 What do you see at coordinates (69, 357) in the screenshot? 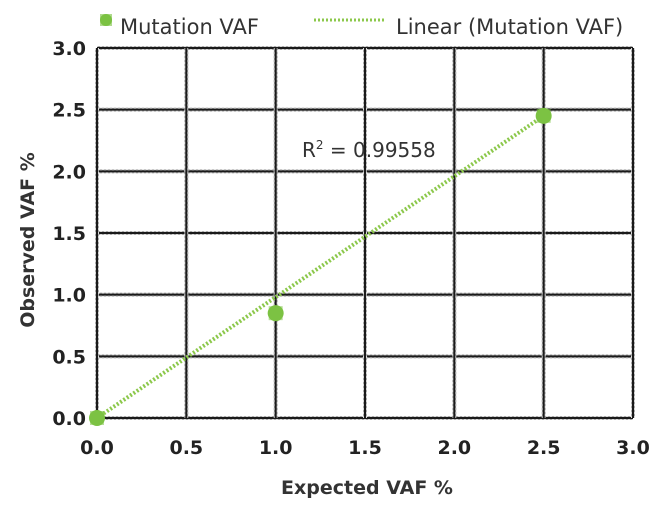
I see `y-tick-label: 0.5` at bounding box center [69, 357].